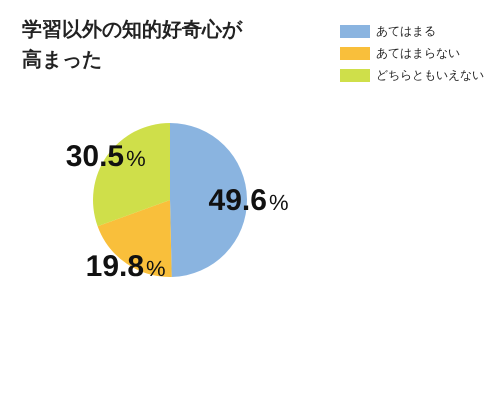 Image resolution: width=500 pixels, height=400 pixels. I want to click on data-label: 19.8%, so click(126, 266).